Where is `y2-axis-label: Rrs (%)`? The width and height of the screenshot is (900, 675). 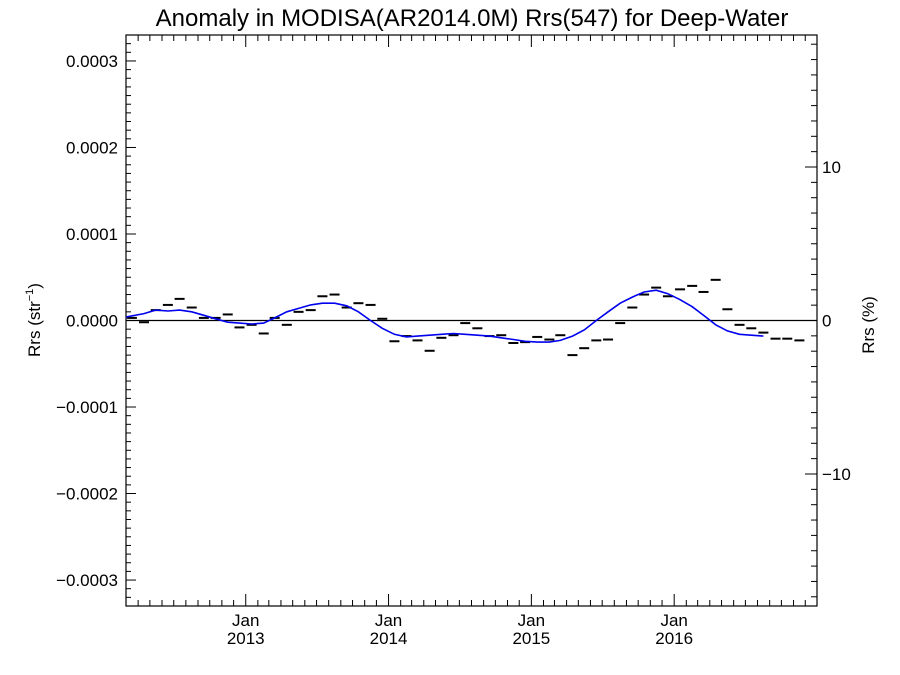
y2-axis-label: Rrs (%) is located at coordinates (868, 325).